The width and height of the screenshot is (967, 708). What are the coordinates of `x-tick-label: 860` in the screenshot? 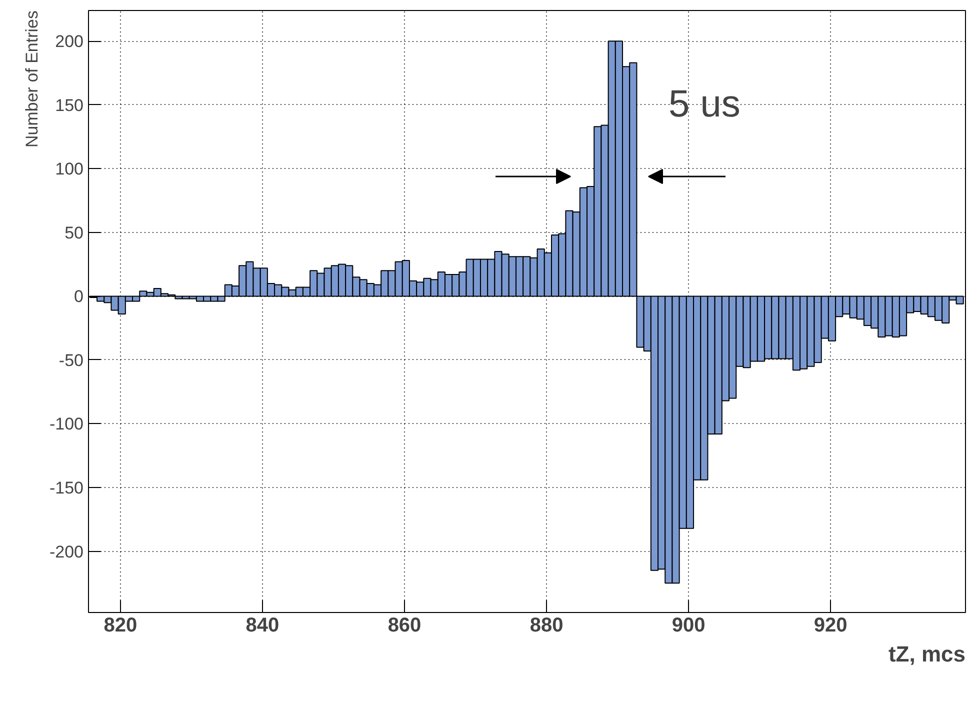 It's located at (405, 625).